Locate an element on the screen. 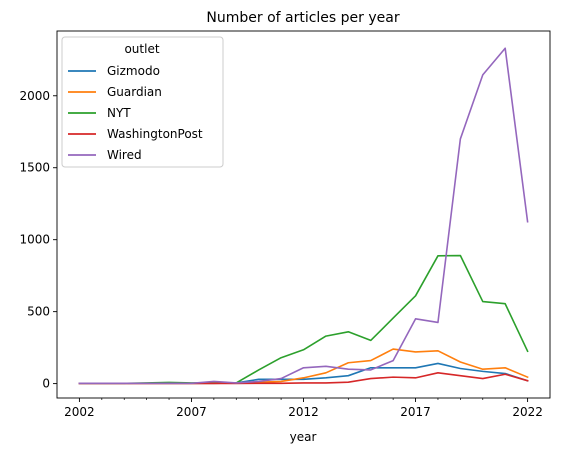 This screenshot has width=561, height=453. x-tick-label: 2017 is located at coordinates (415, 412).